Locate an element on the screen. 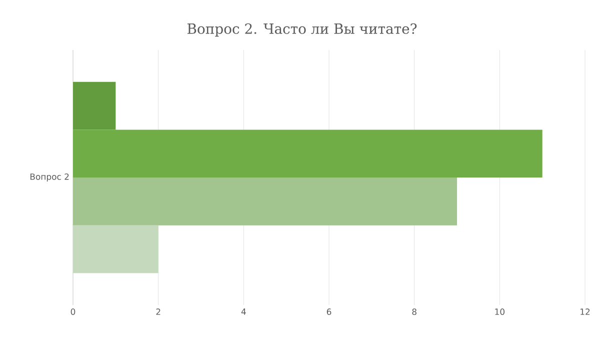 The height and width of the screenshot is (340, 605). y-tick-label: Вопрос 2 is located at coordinates (49, 177).